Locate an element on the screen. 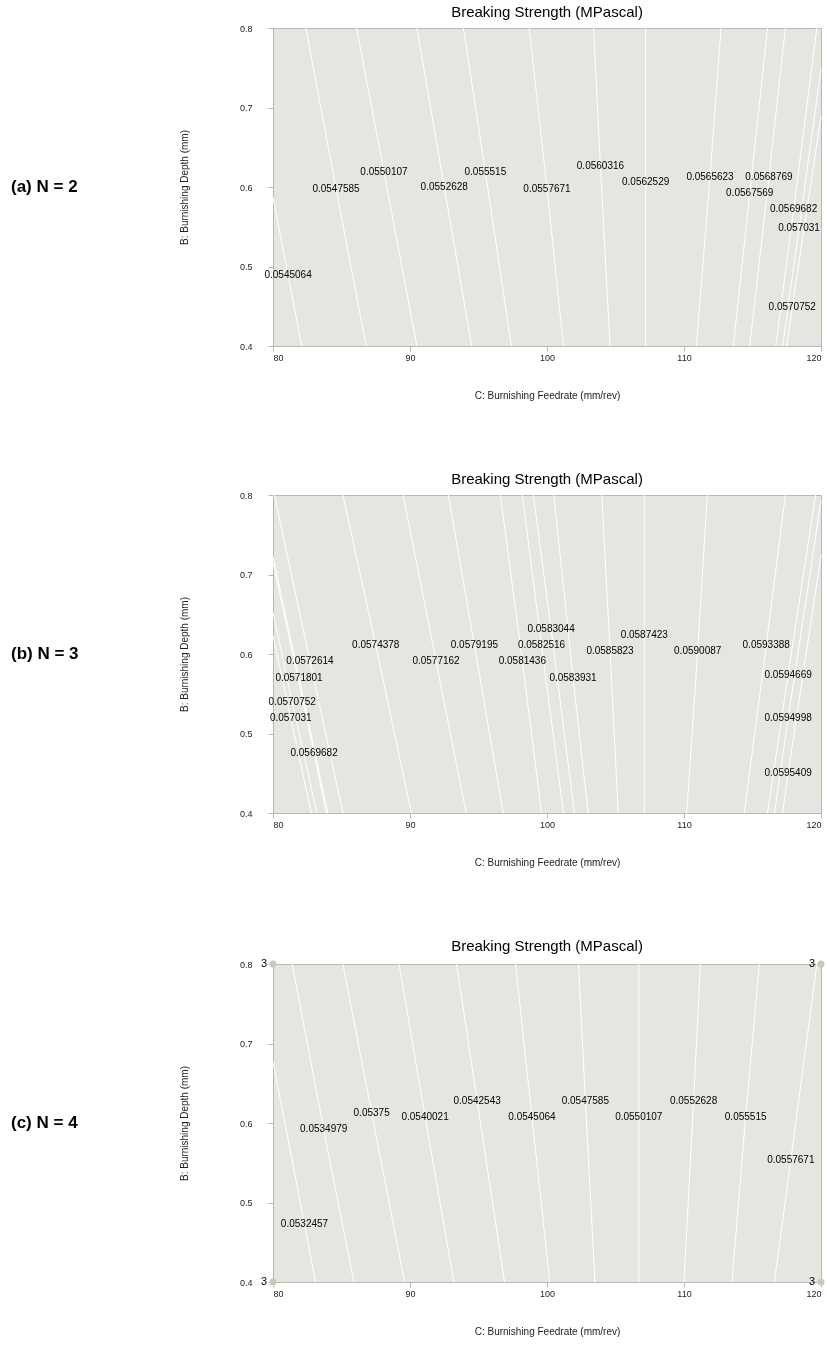 The height and width of the screenshot is (1350, 827). annotation: 0.0540021 is located at coordinates (425, 1116).